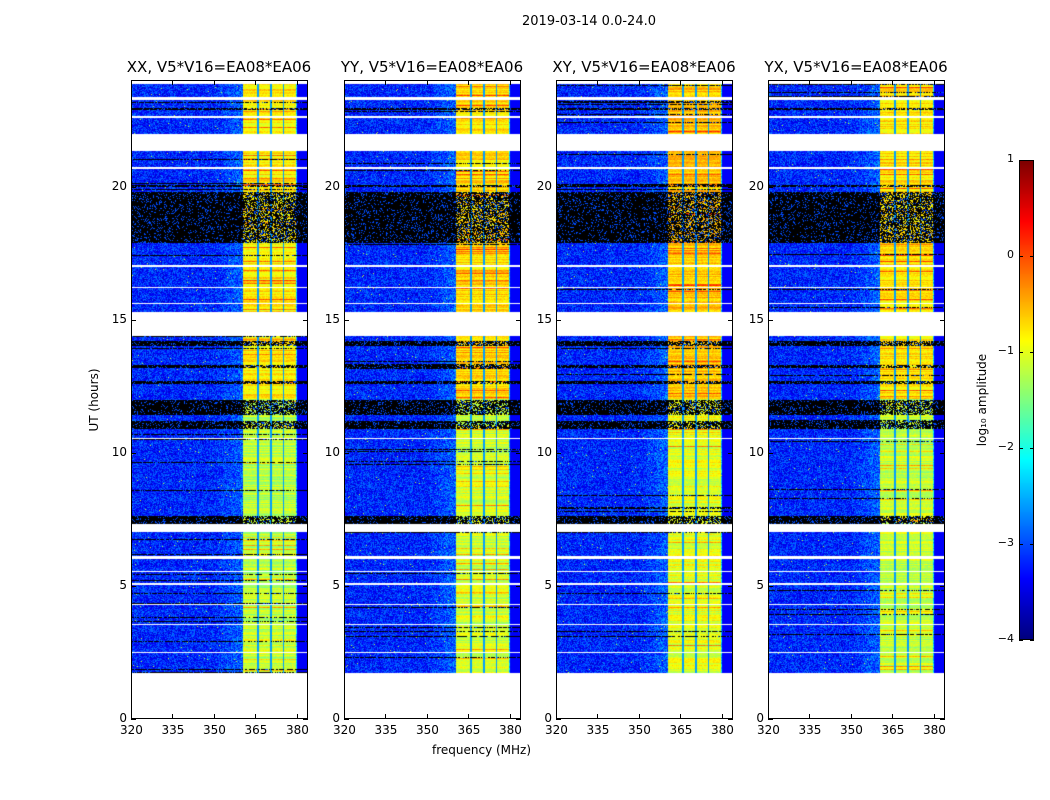 This screenshot has height=800, width=1050. I want to click on figure-title: 2019-03-14 0.0-24.0, so click(589, 21).